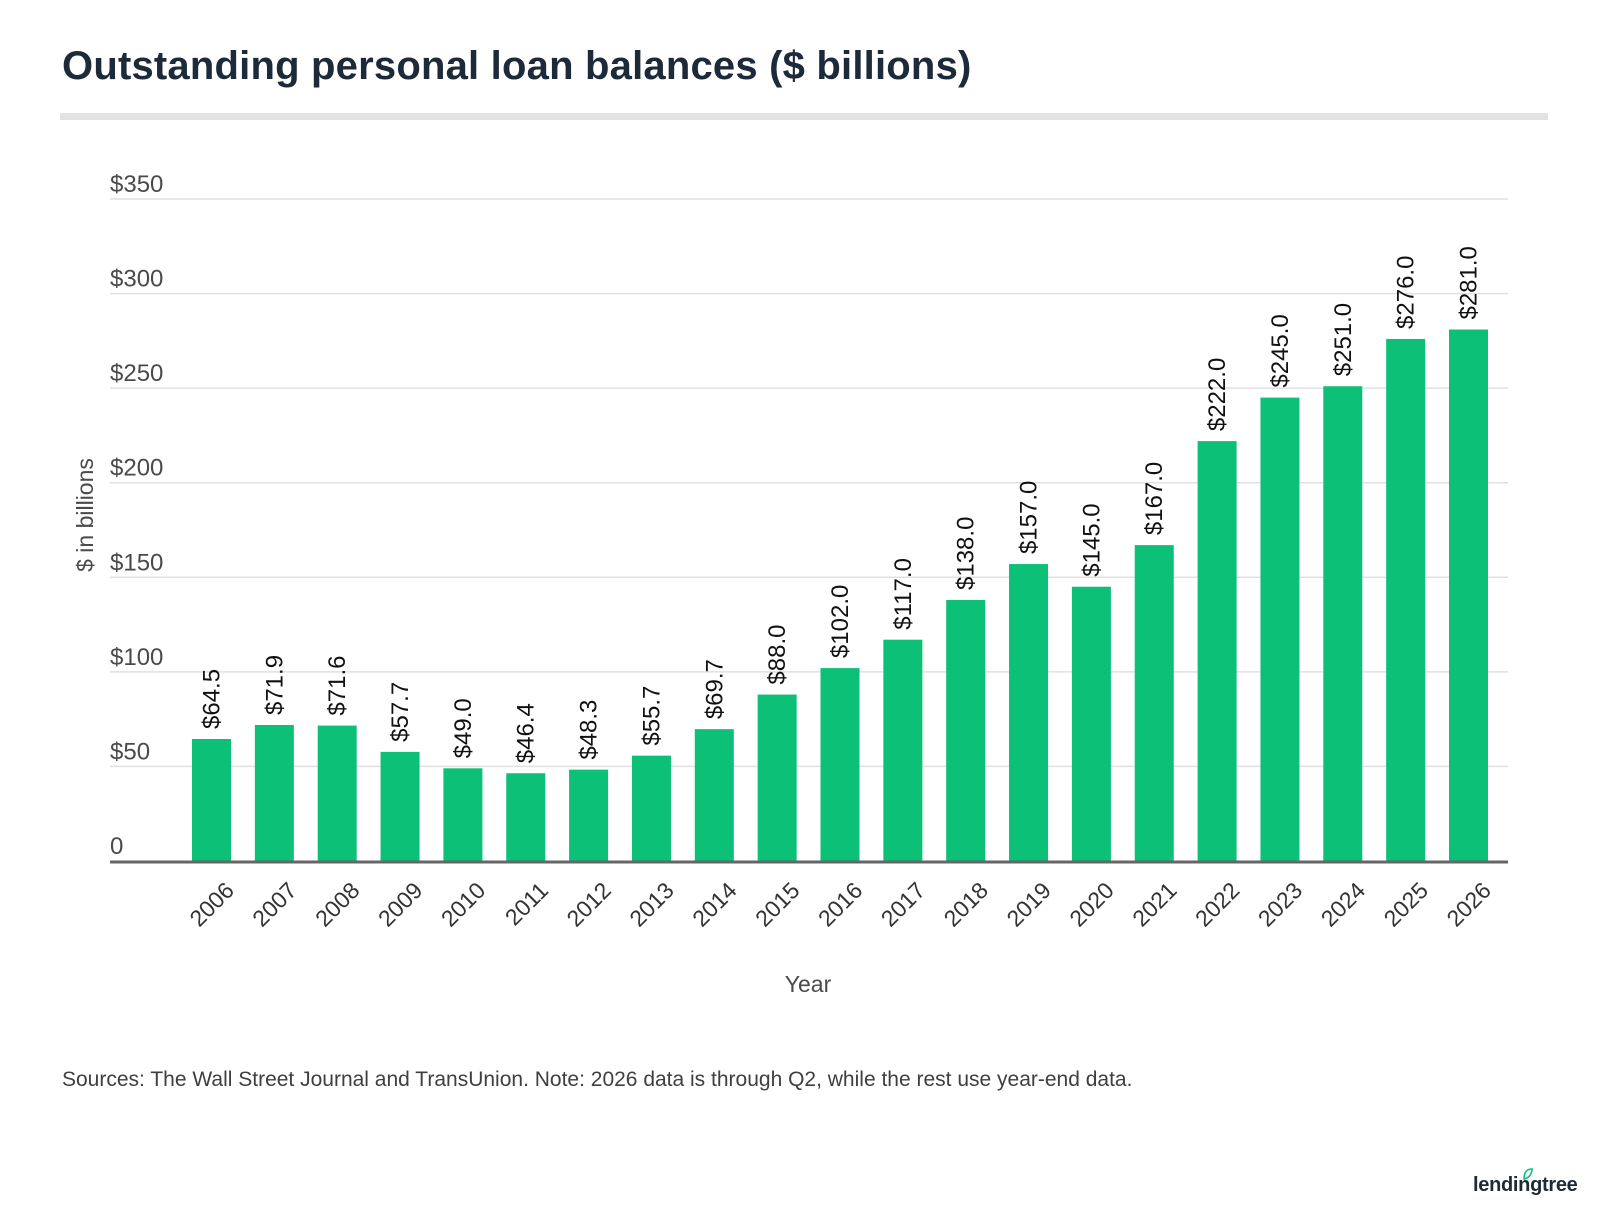  I want to click on x-tick-label: 2014, so click(714, 904).